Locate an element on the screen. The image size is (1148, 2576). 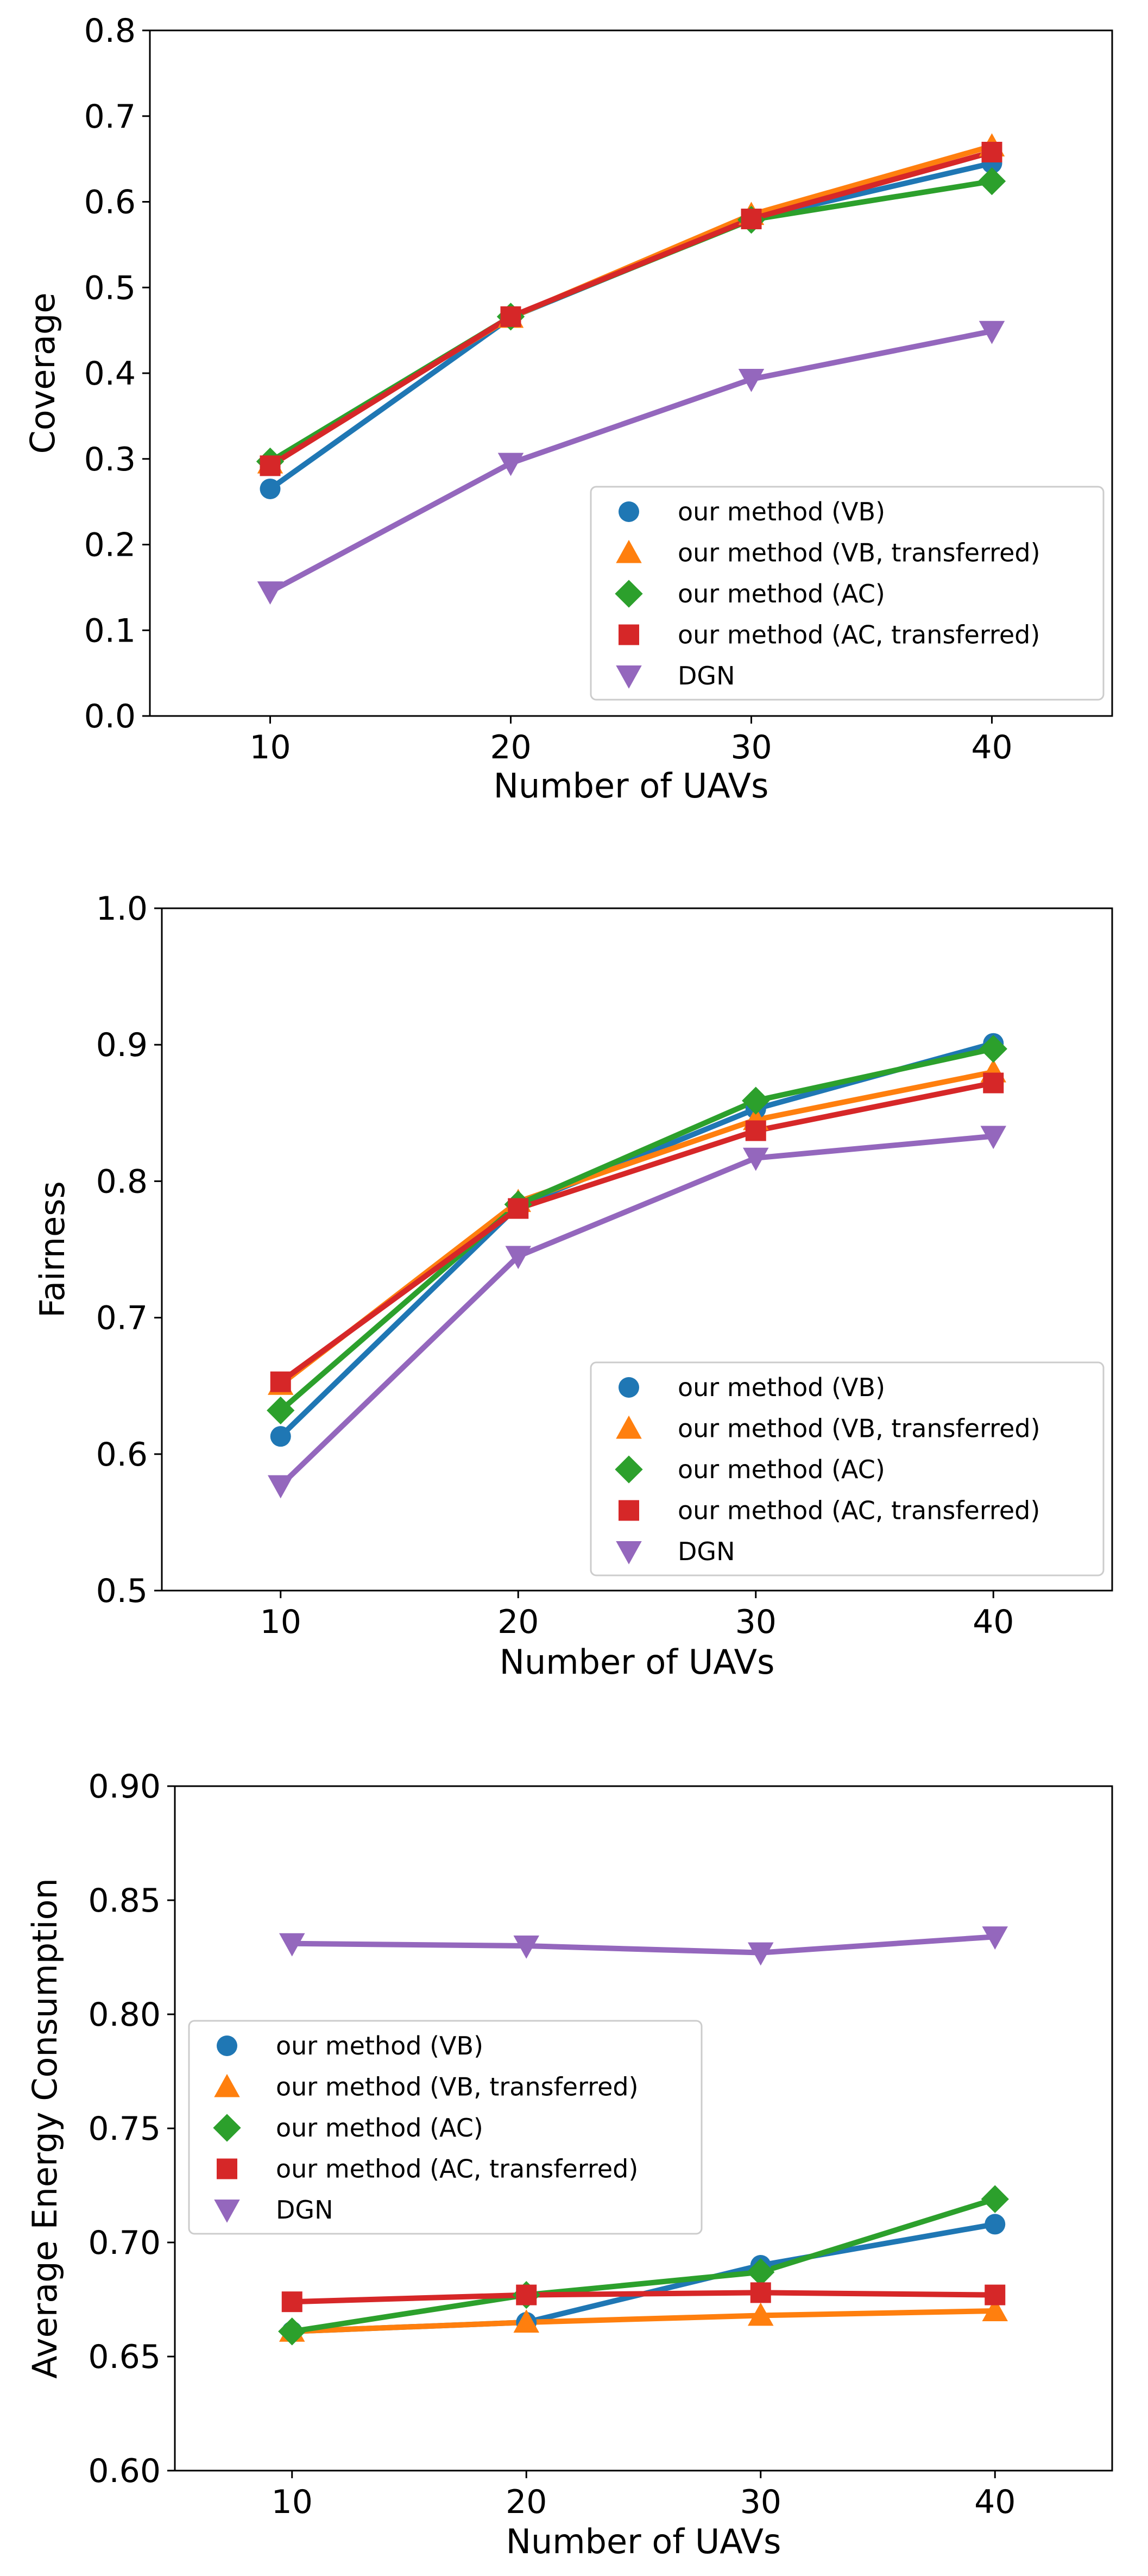
y-tick-label: 0.1 is located at coordinates (110, 631).